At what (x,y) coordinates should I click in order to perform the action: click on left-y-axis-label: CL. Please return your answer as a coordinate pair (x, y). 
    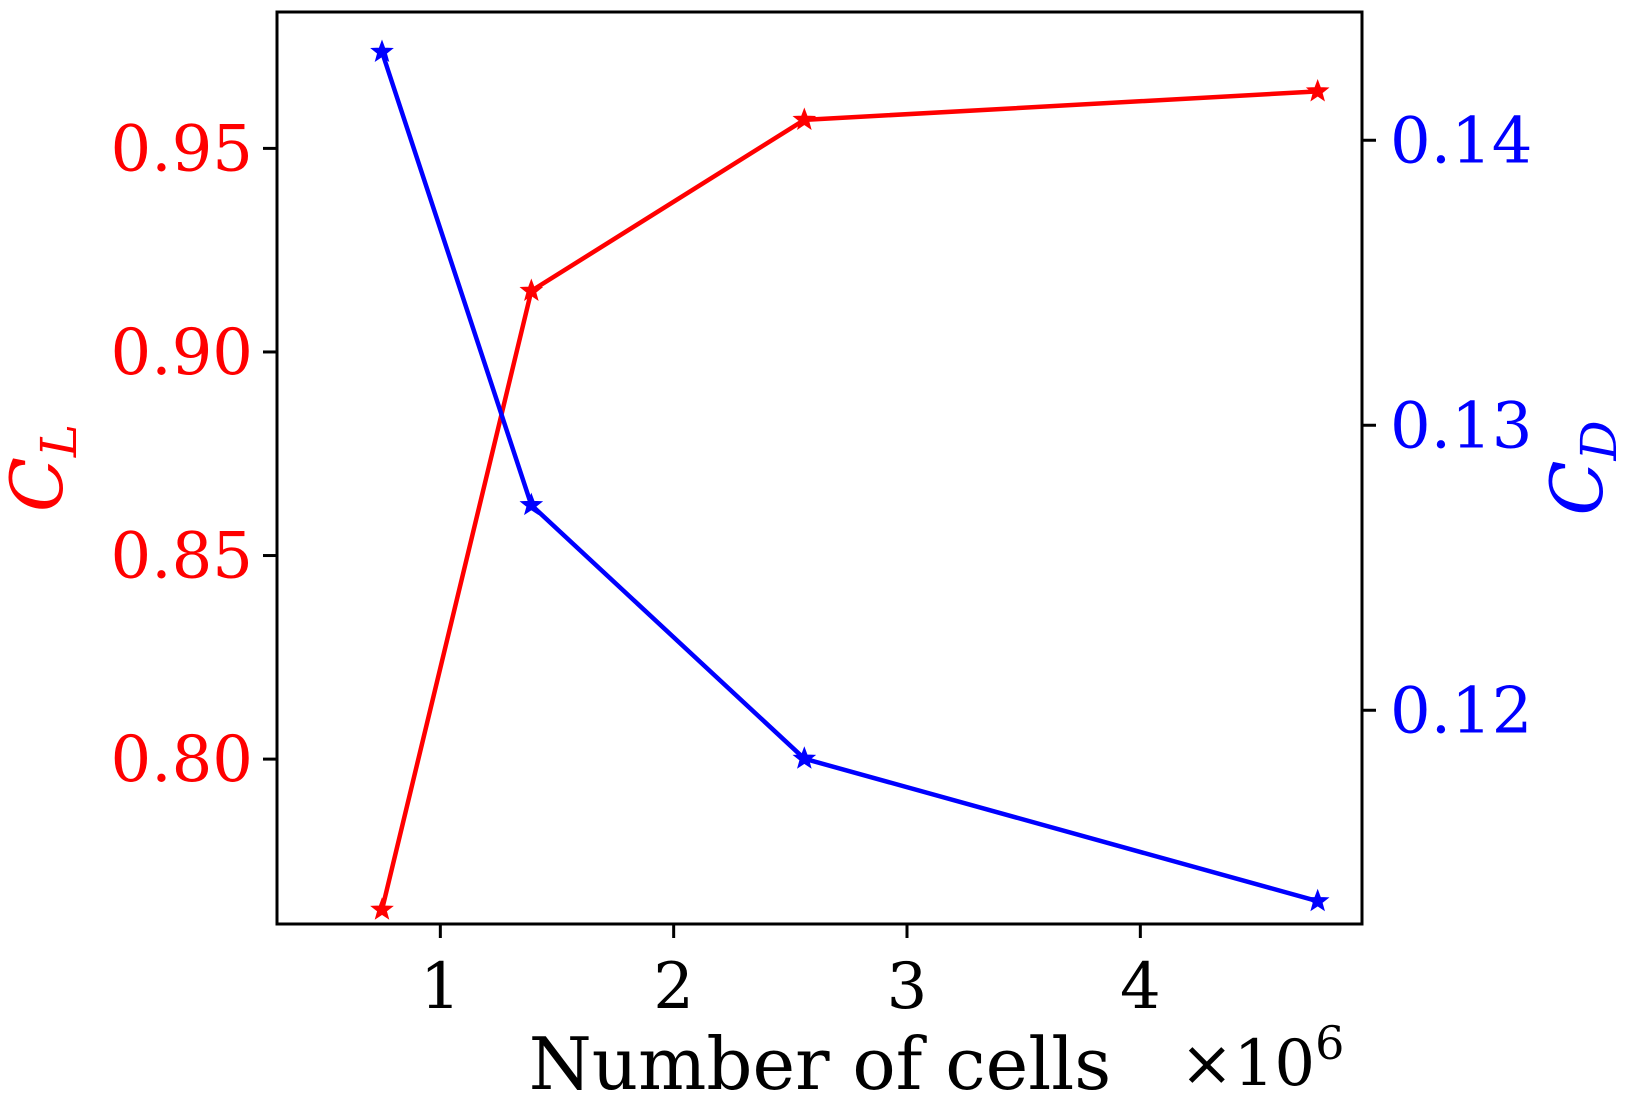
    Looking at the image, I should click on (44, 468).